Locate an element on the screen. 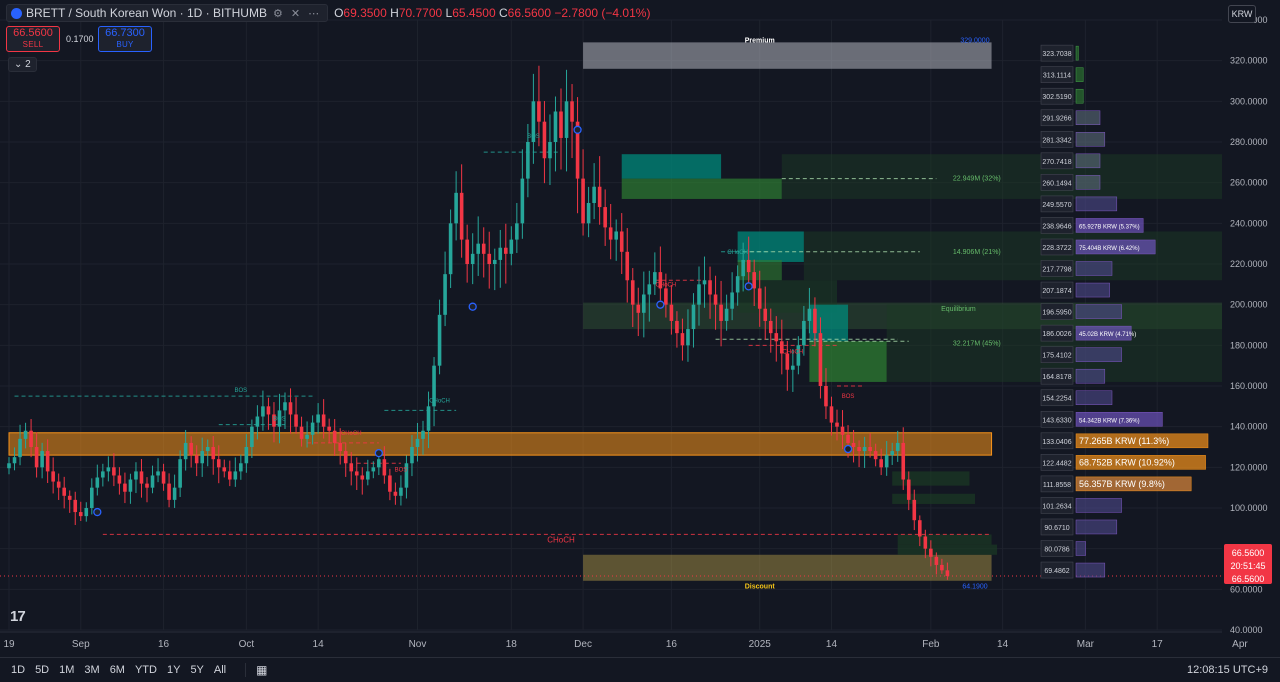 This screenshot has height=682, width=1280. y-tick-label: 100.0000 is located at coordinates (1249, 508).